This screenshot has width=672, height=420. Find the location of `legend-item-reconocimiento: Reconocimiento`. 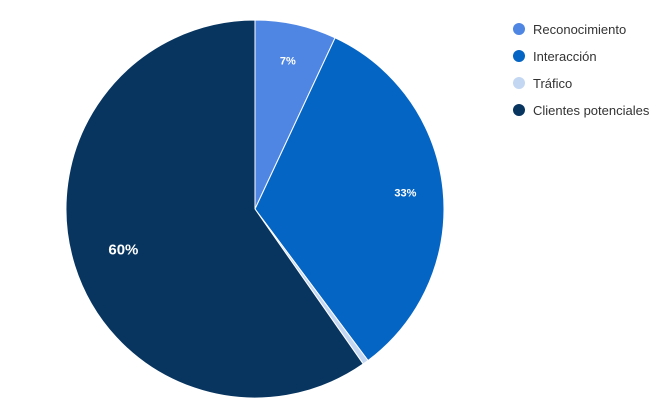

legend-item-reconocimiento: Reconocimiento is located at coordinates (581, 29).